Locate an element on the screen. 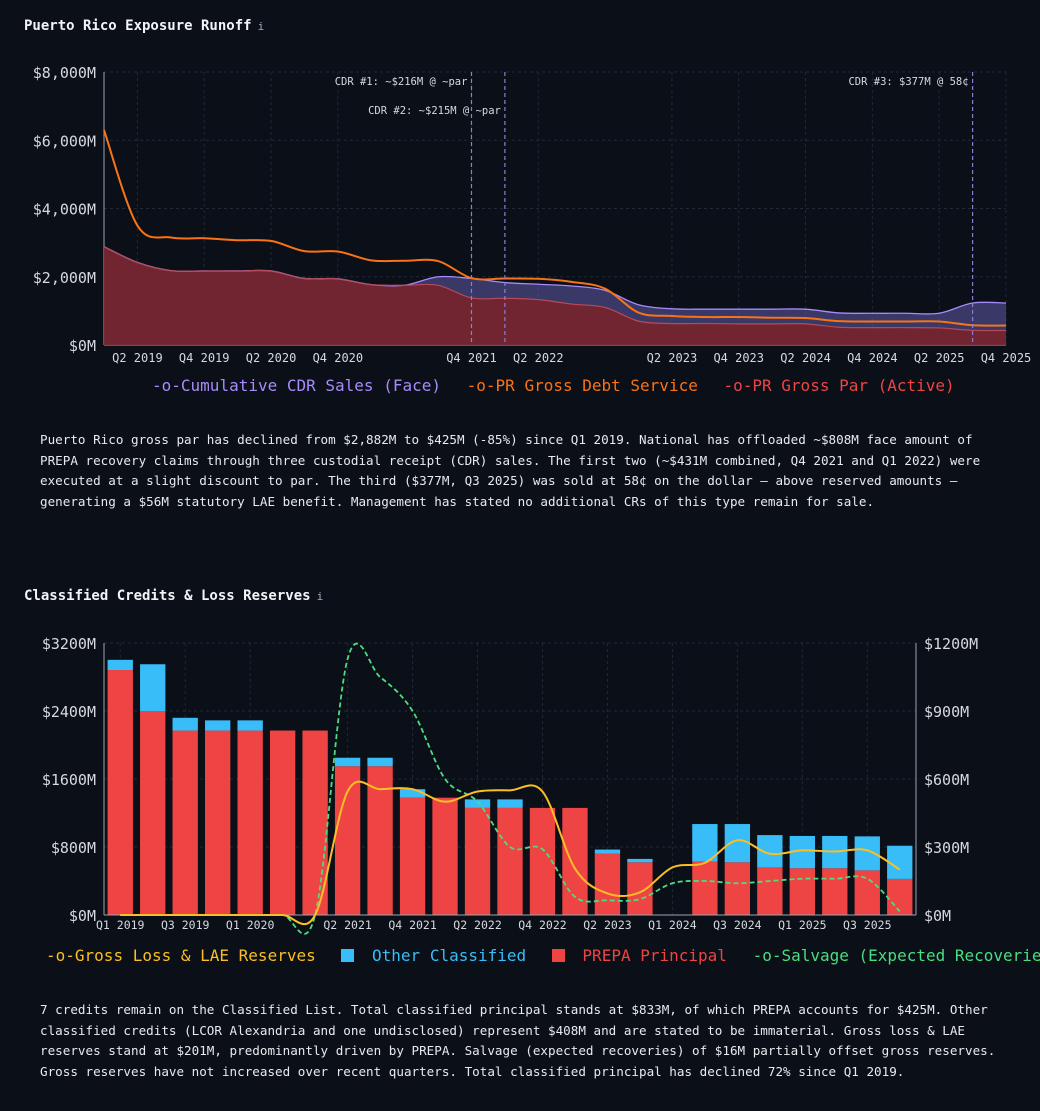  x-tick-label: Q2 2020 is located at coordinates (271, 358).